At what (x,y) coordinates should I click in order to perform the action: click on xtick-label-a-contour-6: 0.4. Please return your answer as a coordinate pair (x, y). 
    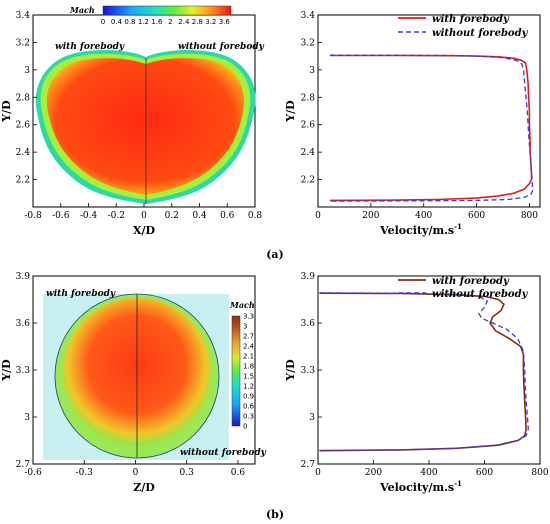
    Looking at the image, I should click on (199, 216).